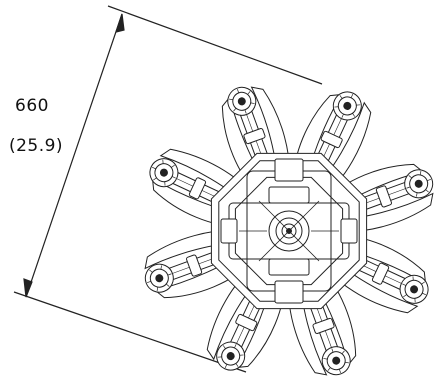  I want to click on pcb-bottom, so click(289, 267).